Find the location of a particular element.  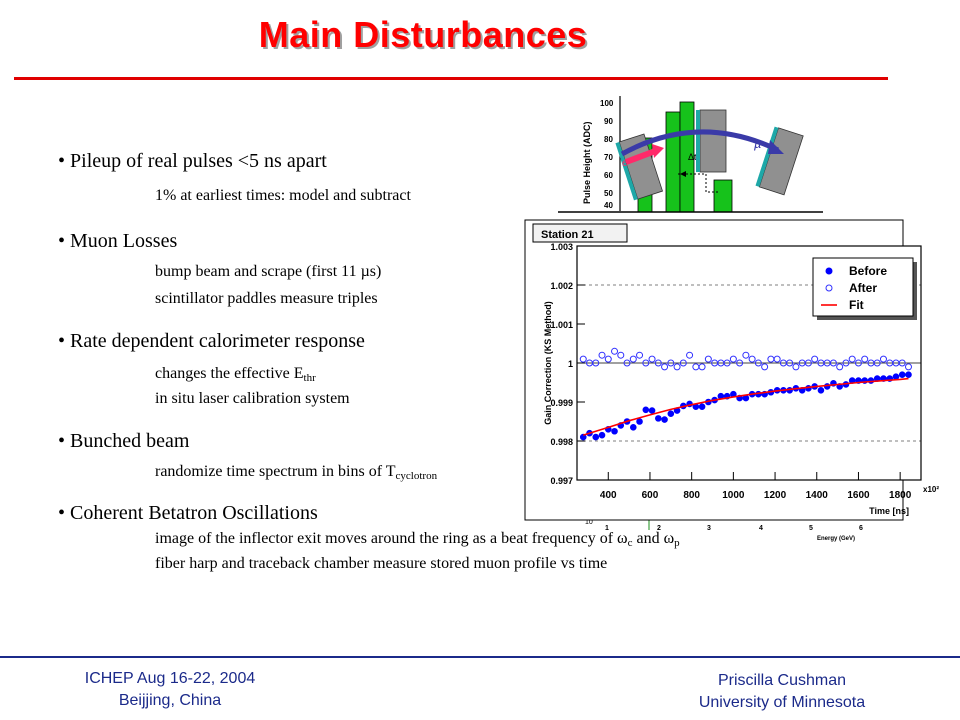

xtick-label: 800 is located at coordinates (691, 495).